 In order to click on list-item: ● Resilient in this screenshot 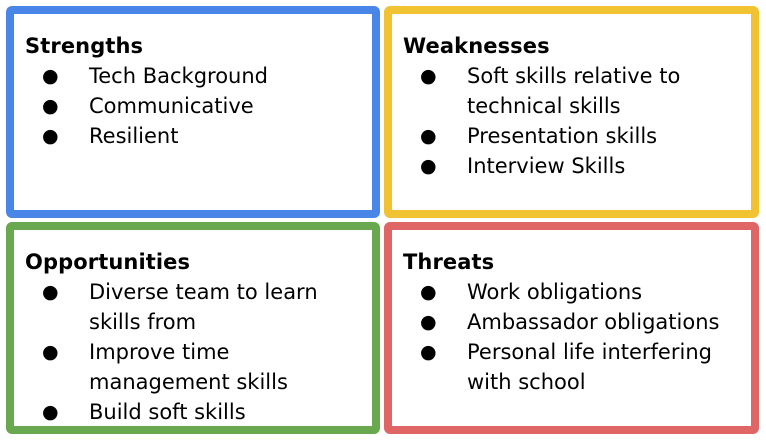, I will do `click(193, 136)`.